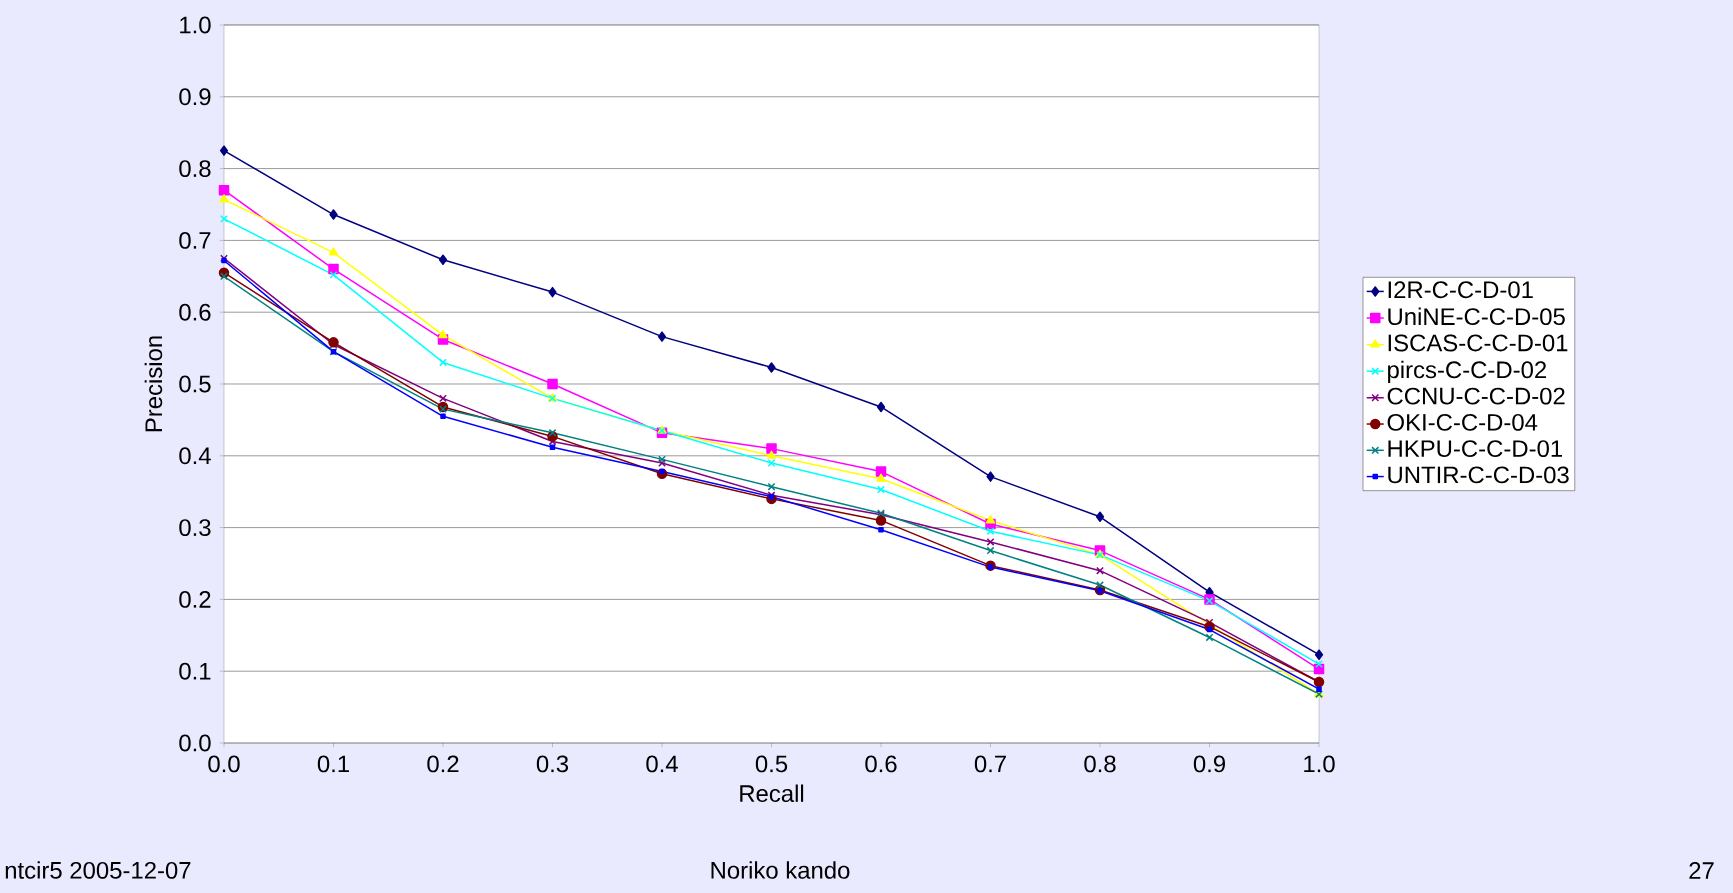 The height and width of the screenshot is (893, 1733). What do you see at coordinates (1478, 343) in the screenshot?
I see `legend-label: ISCAS-C-C-D-01` at bounding box center [1478, 343].